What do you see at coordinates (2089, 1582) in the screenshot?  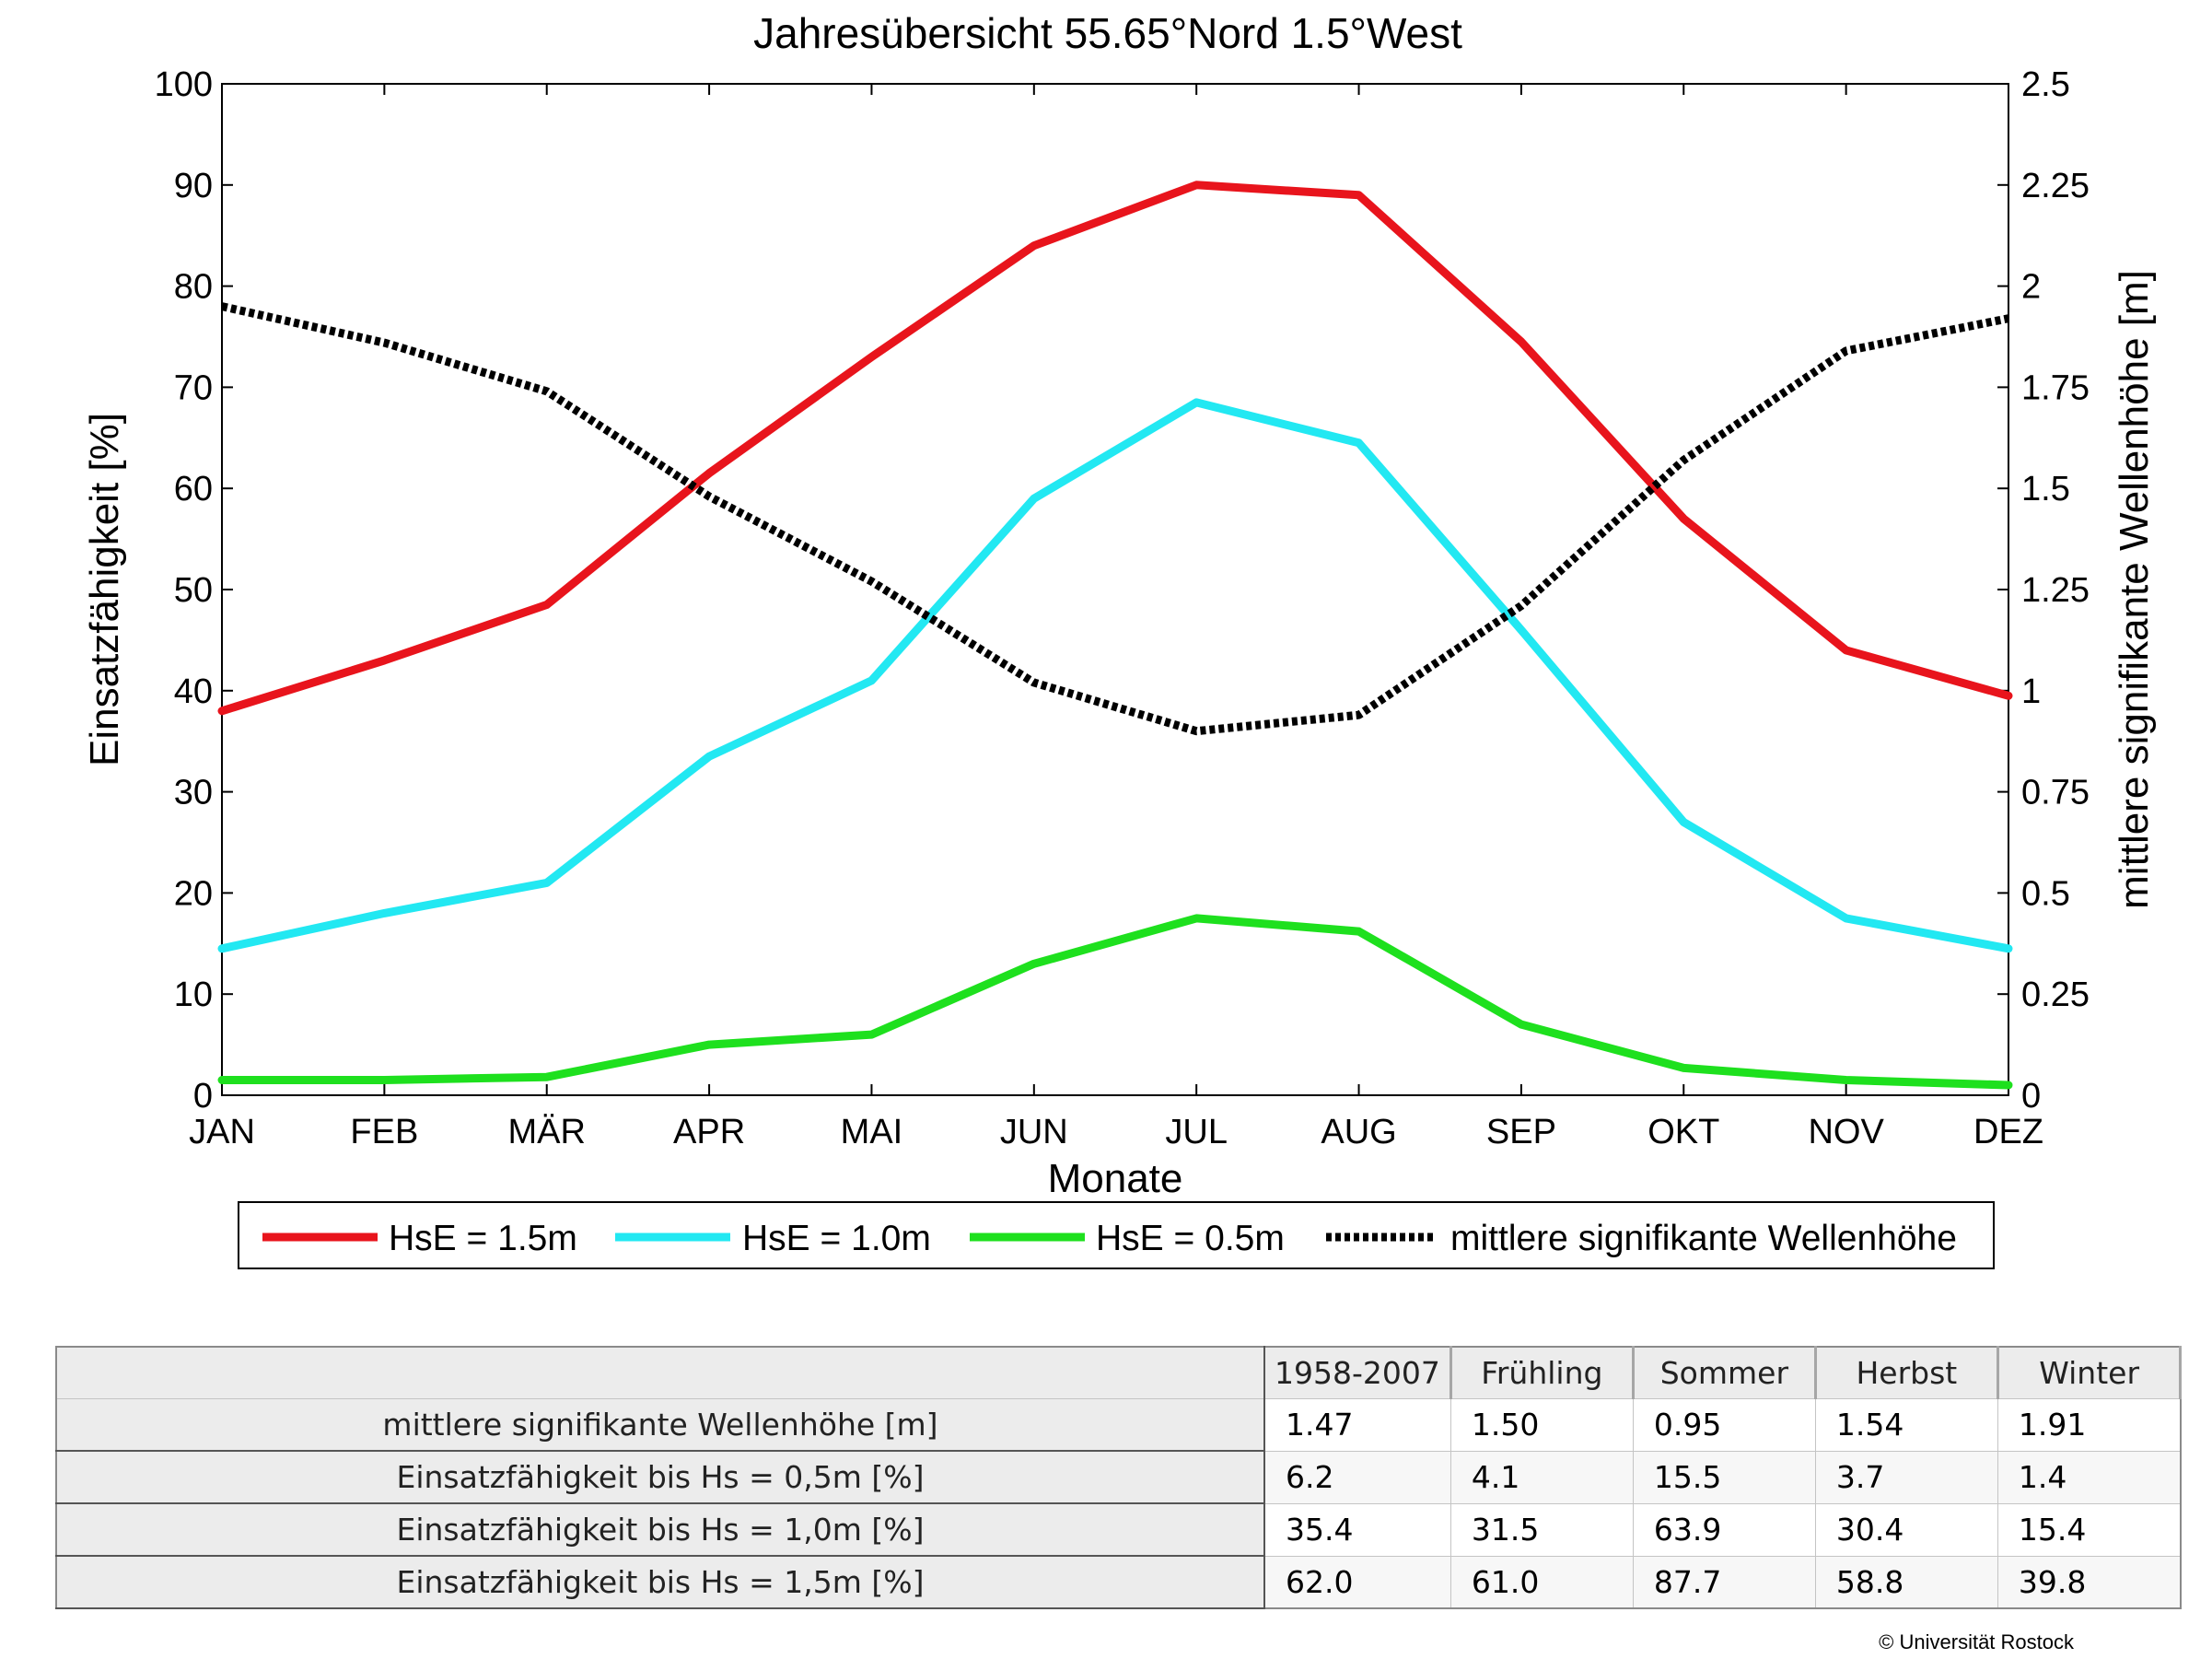 I see `table-cell: 39.8` at bounding box center [2089, 1582].